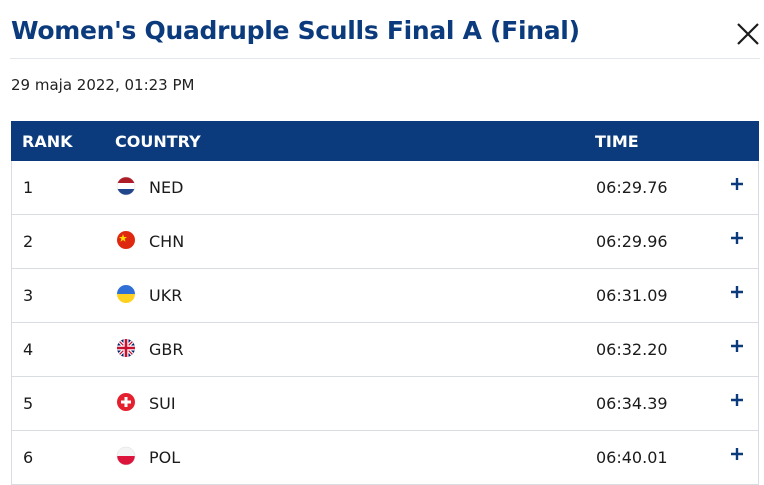  Describe the element at coordinates (165, 457) in the screenshot. I see `country: POL` at that location.